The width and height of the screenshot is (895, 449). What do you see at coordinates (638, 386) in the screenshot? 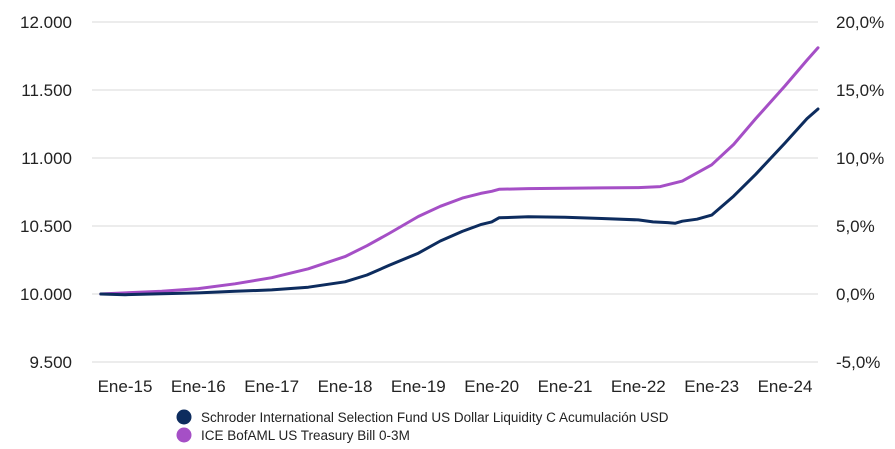
I see `x-tick-label: Ene-22` at bounding box center [638, 386].